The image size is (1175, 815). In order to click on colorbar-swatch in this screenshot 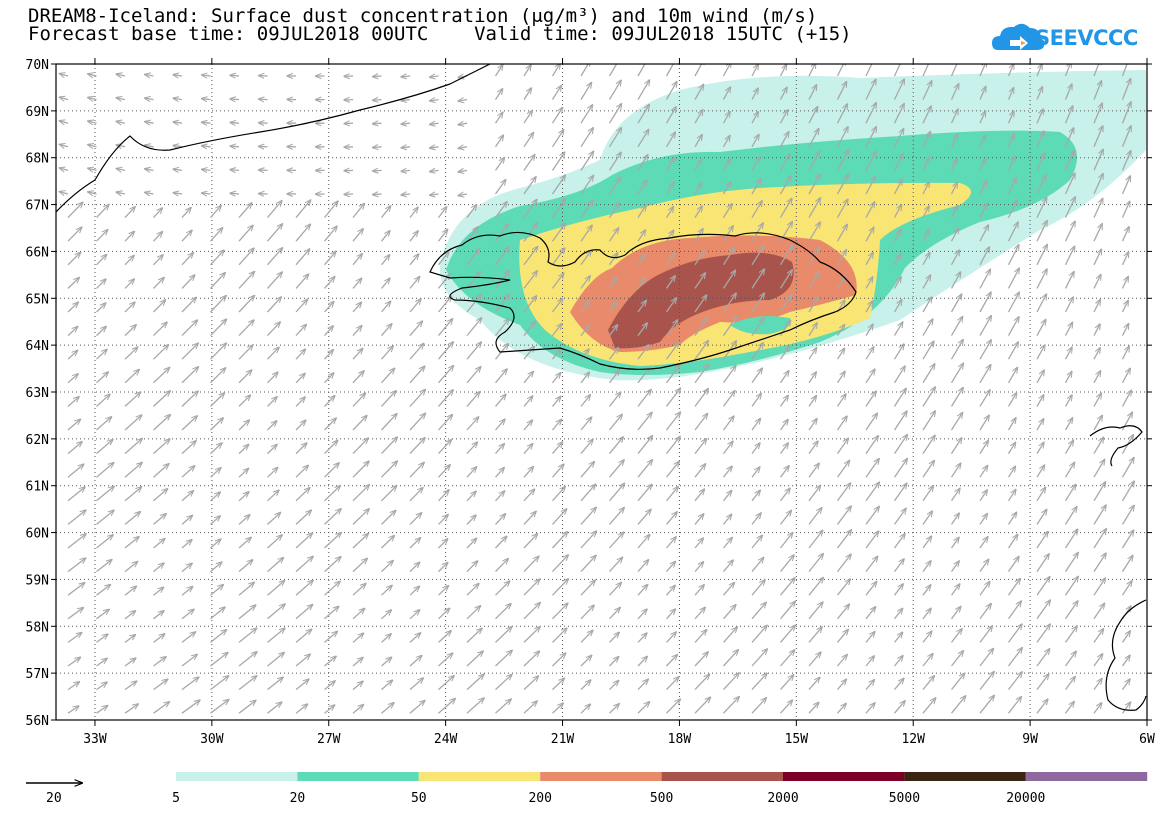, I will do `click(844, 776)`.